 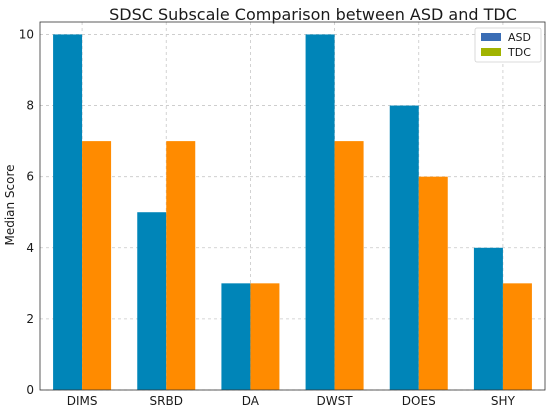 I want to click on bar-tdc-dwst, so click(x=349, y=265).